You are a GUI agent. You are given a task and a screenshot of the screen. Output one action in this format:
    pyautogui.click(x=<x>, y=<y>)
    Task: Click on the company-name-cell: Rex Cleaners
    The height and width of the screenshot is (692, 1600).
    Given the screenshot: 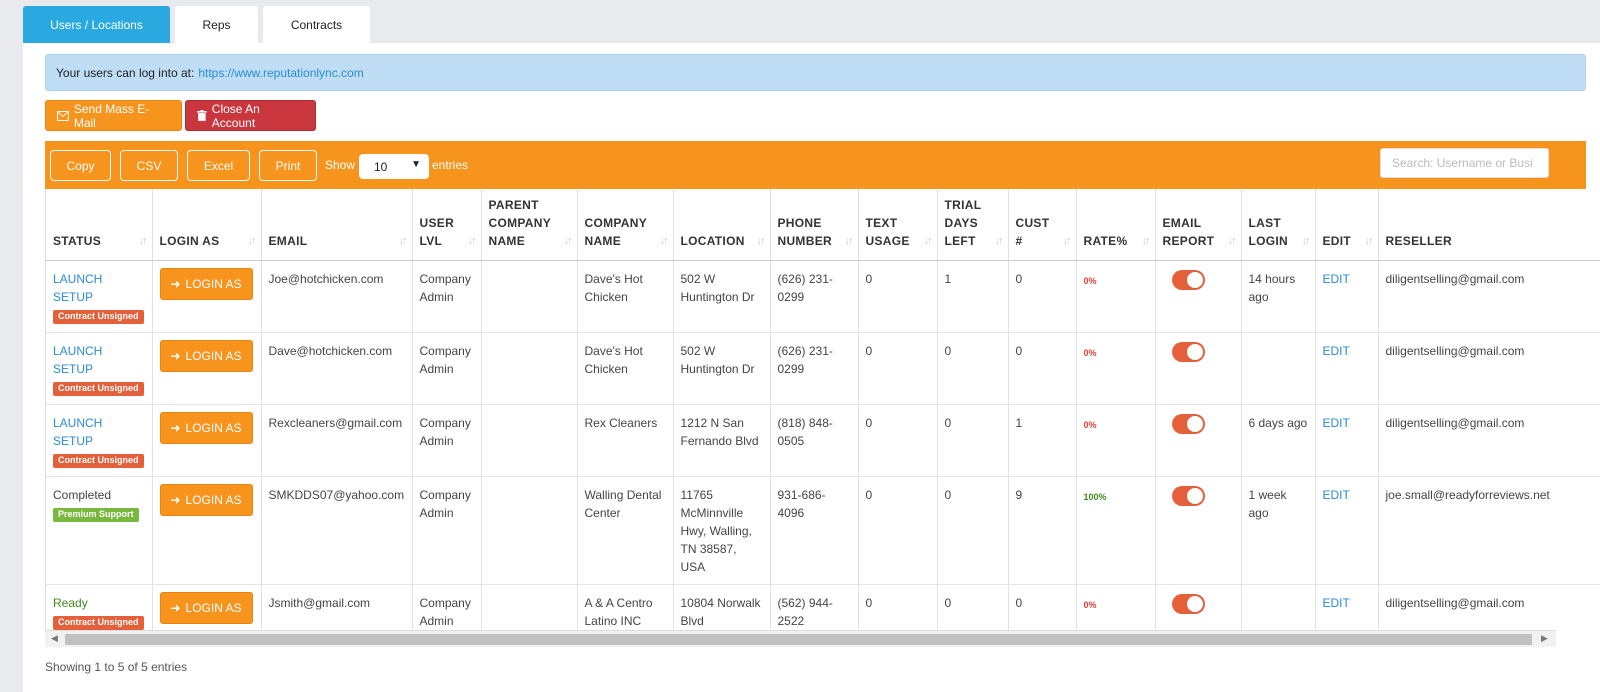 What is the action you would take?
    pyautogui.click(x=625, y=440)
    